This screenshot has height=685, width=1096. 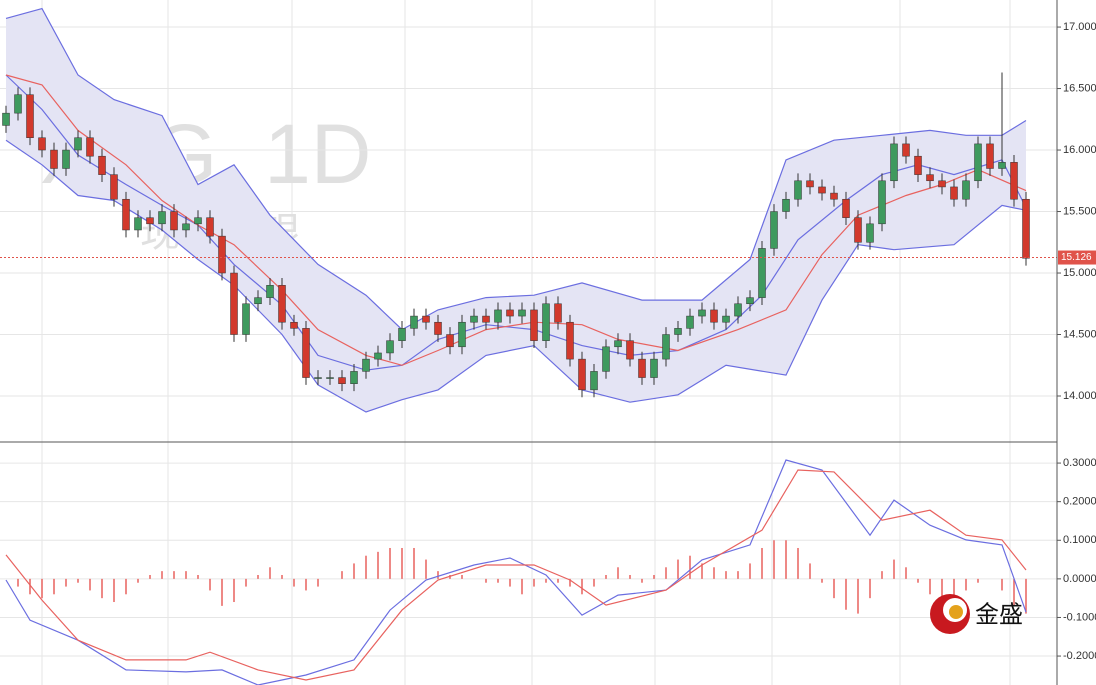 I want to click on y-tick-label: 16.500, so click(x=1079, y=88).